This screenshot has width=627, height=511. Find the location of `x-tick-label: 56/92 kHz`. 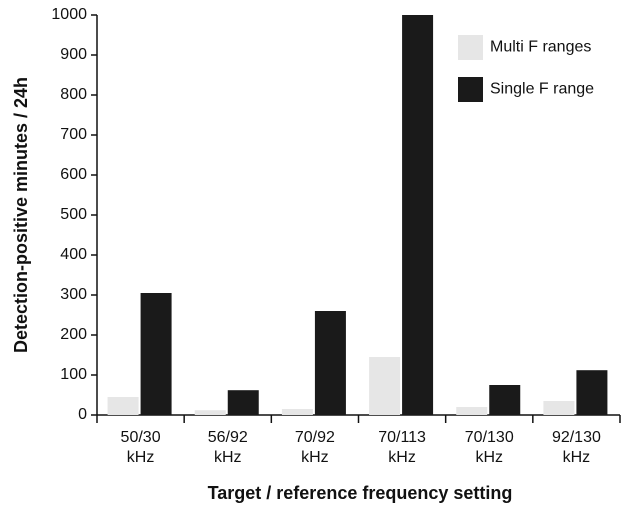

x-tick-label: 56/92 kHz is located at coordinates (227, 447).